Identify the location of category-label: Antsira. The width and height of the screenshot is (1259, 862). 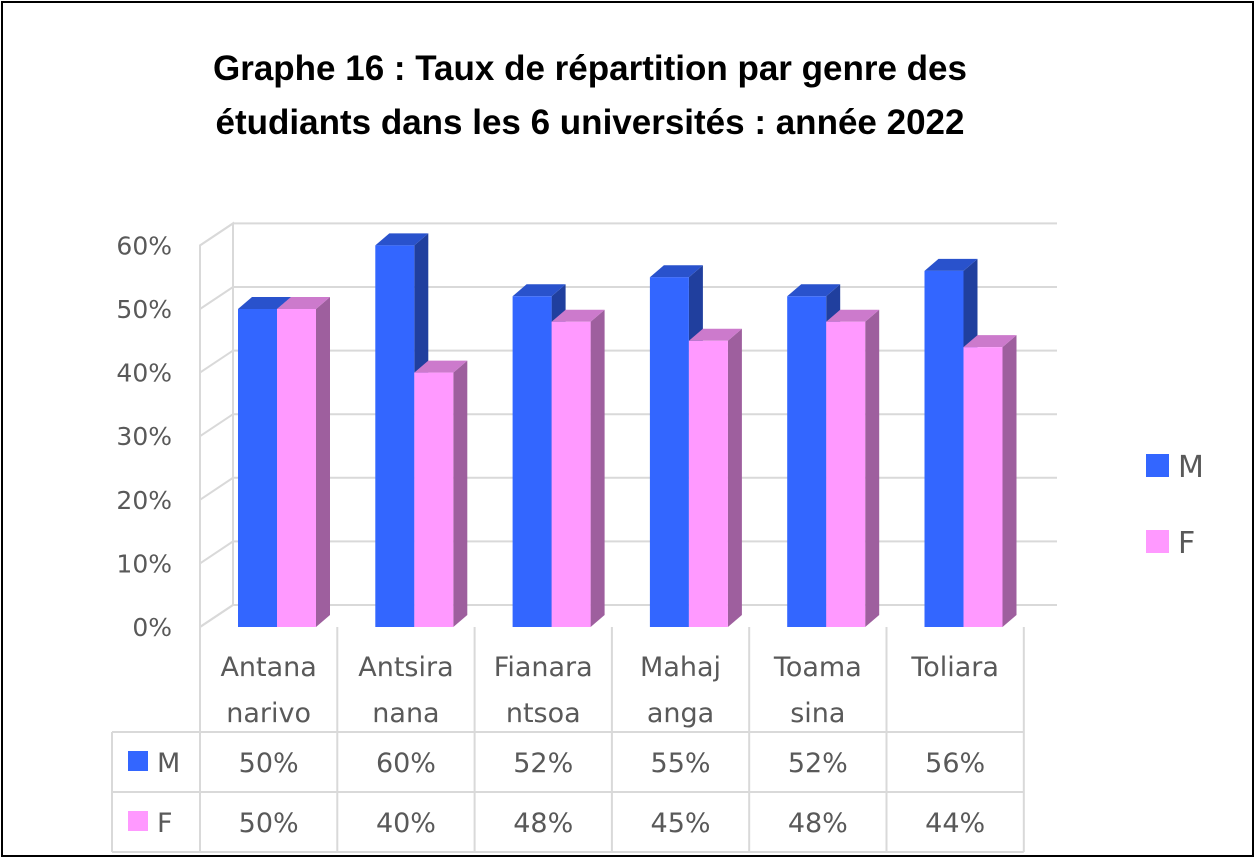
(405, 667).